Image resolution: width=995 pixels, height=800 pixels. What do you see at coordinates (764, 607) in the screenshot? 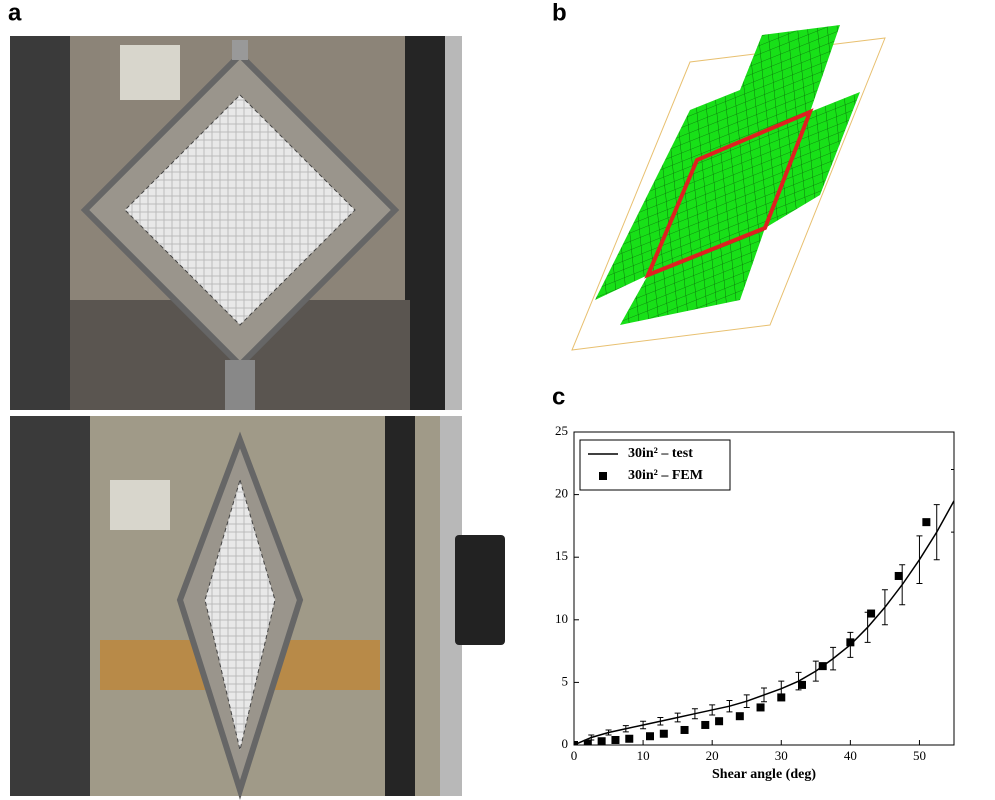
I see `plot-marks` at bounding box center [764, 607].